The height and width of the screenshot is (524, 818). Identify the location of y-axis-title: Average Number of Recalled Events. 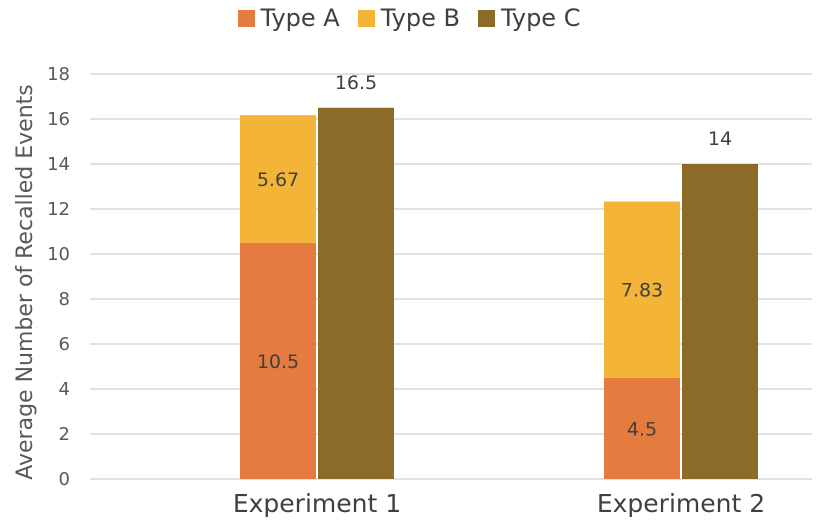
(25, 282).